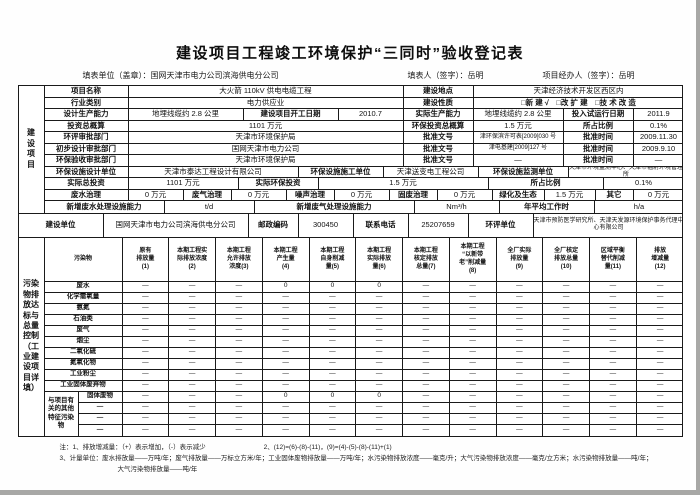  I want to click on info-label-cell: 环保设施设计单位, so click(87, 171).